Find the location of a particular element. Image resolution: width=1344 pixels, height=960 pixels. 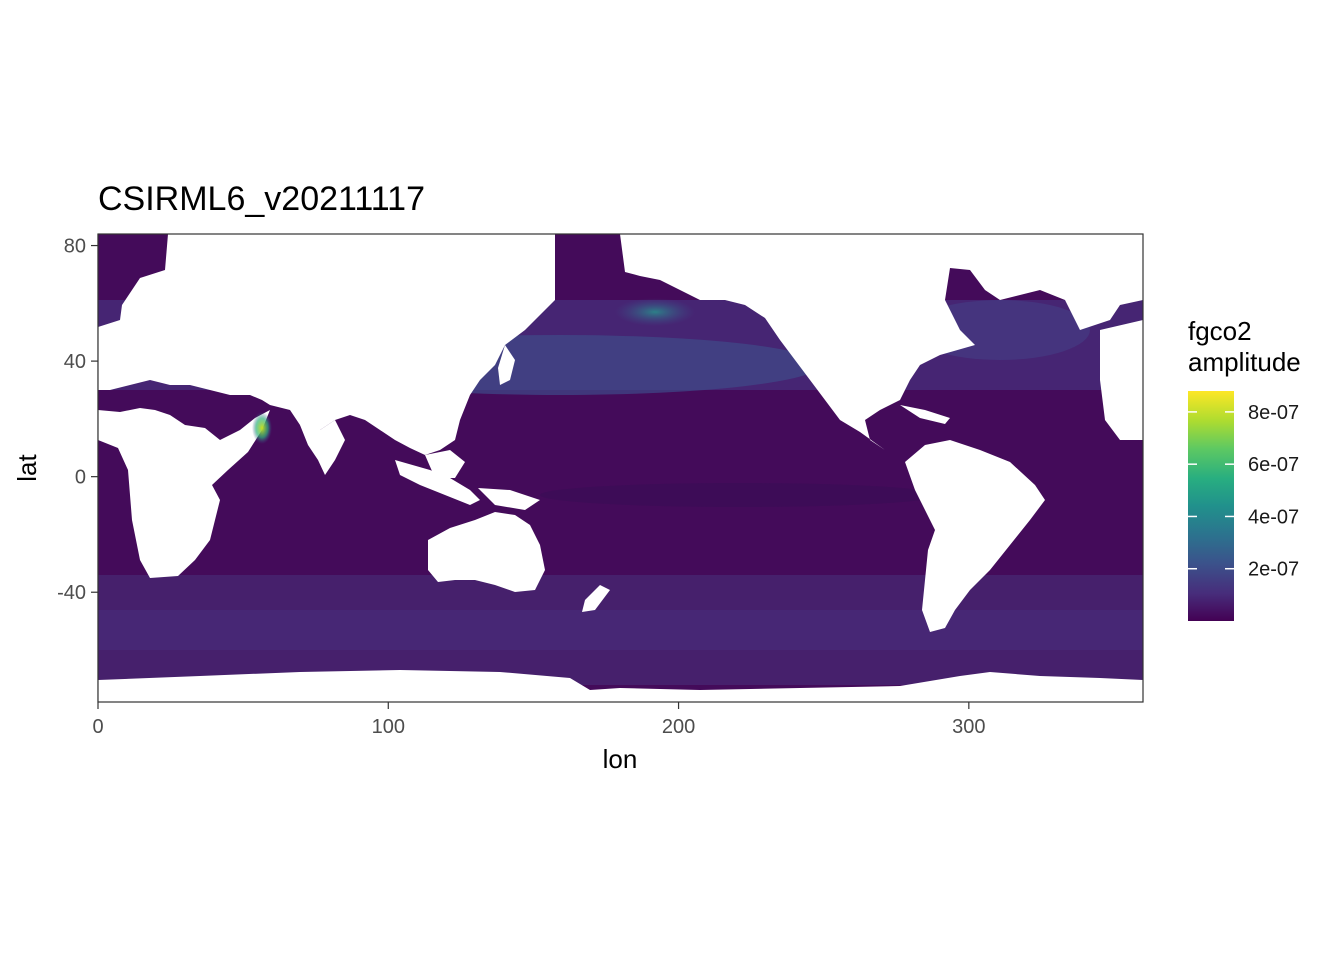

y-tick-label: -40 is located at coordinates (71, 593).